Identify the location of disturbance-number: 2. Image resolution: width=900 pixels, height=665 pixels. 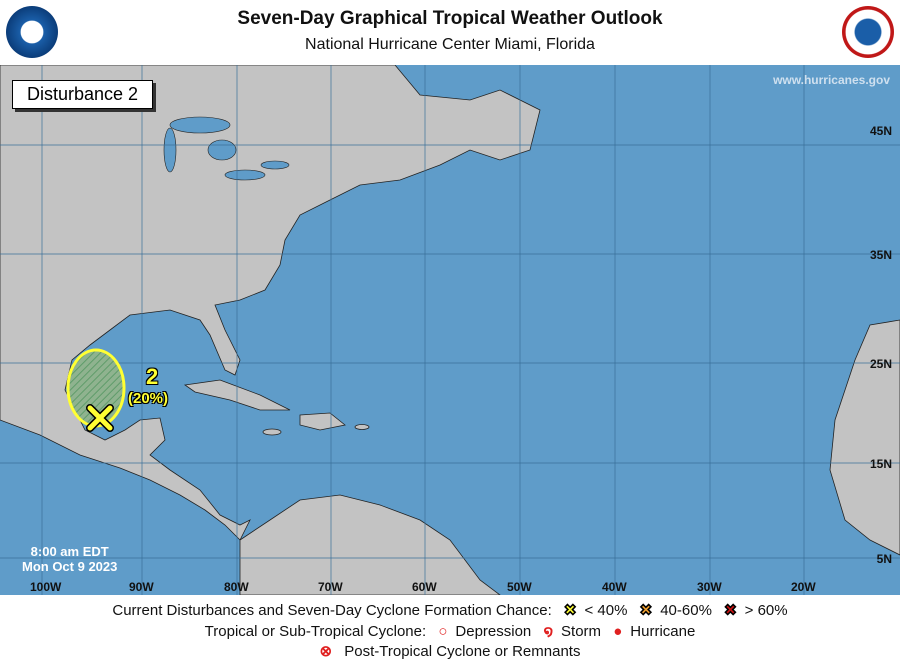
(152, 376).